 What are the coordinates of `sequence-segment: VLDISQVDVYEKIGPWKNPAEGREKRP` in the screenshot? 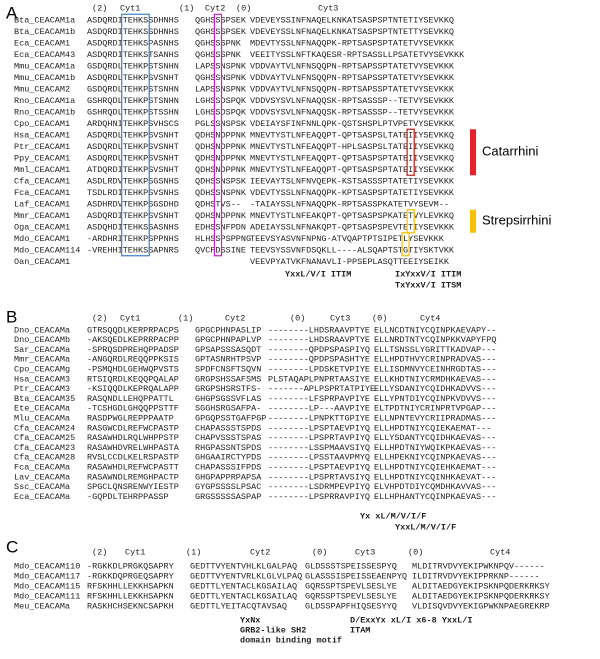 It's located at (481, 606).